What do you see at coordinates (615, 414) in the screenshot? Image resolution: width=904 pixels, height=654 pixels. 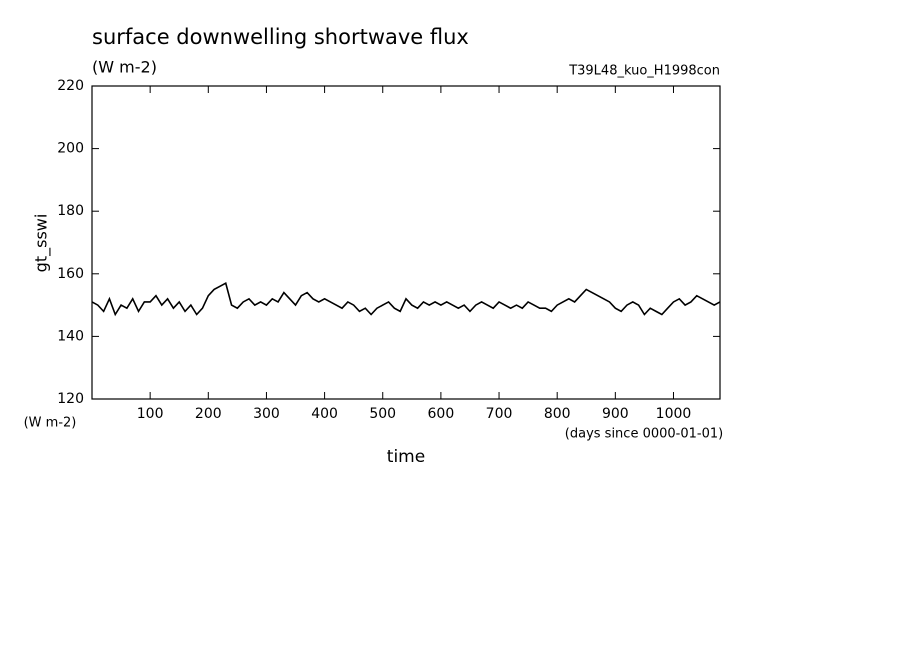 I see `x-tick-label: 900` at bounding box center [615, 414].